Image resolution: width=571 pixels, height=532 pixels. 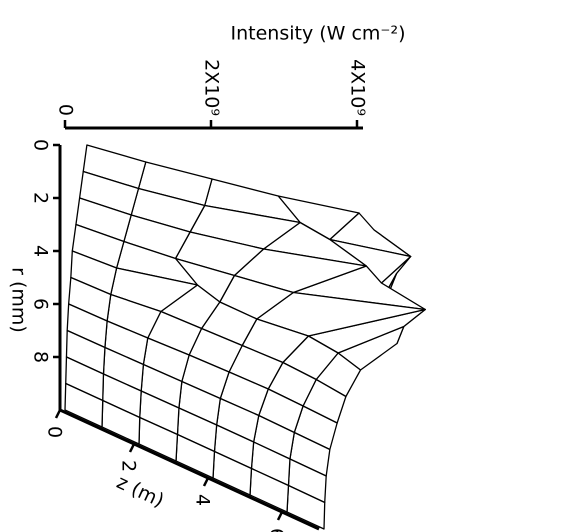 What do you see at coordinates (212, 87) in the screenshot?
I see `x-tick-label: 2X10⁹` at bounding box center [212, 87].